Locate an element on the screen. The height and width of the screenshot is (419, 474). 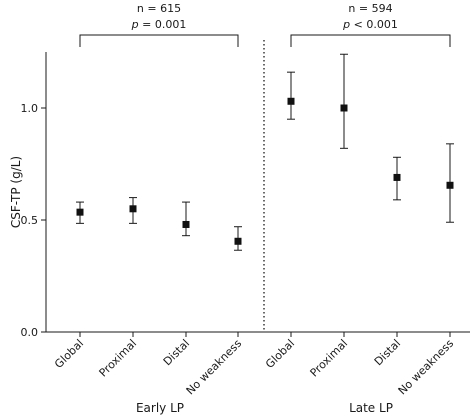
p-value-text: < 0.001 is located at coordinates (374, 24).